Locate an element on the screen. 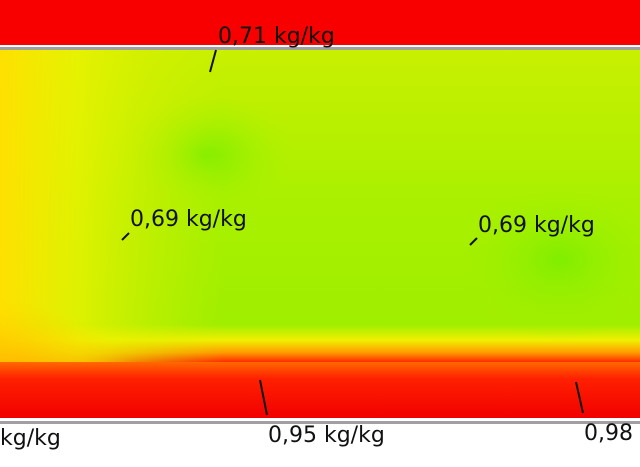 The width and height of the screenshot is (640, 467). annotation: kg/kg is located at coordinates (30, 438).